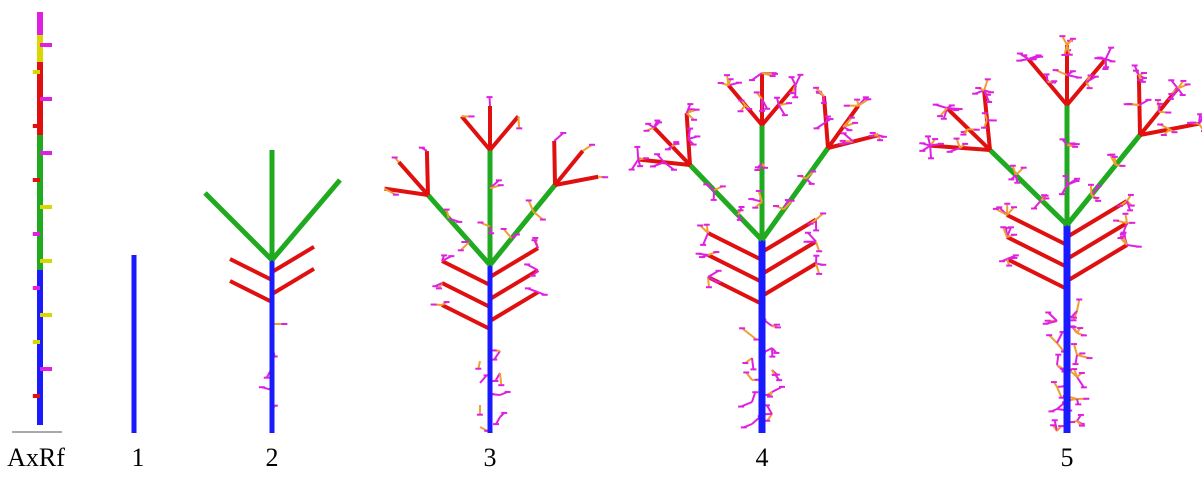  Describe the element at coordinates (762, 457) in the screenshot. I see `stage-label: 4` at that location.